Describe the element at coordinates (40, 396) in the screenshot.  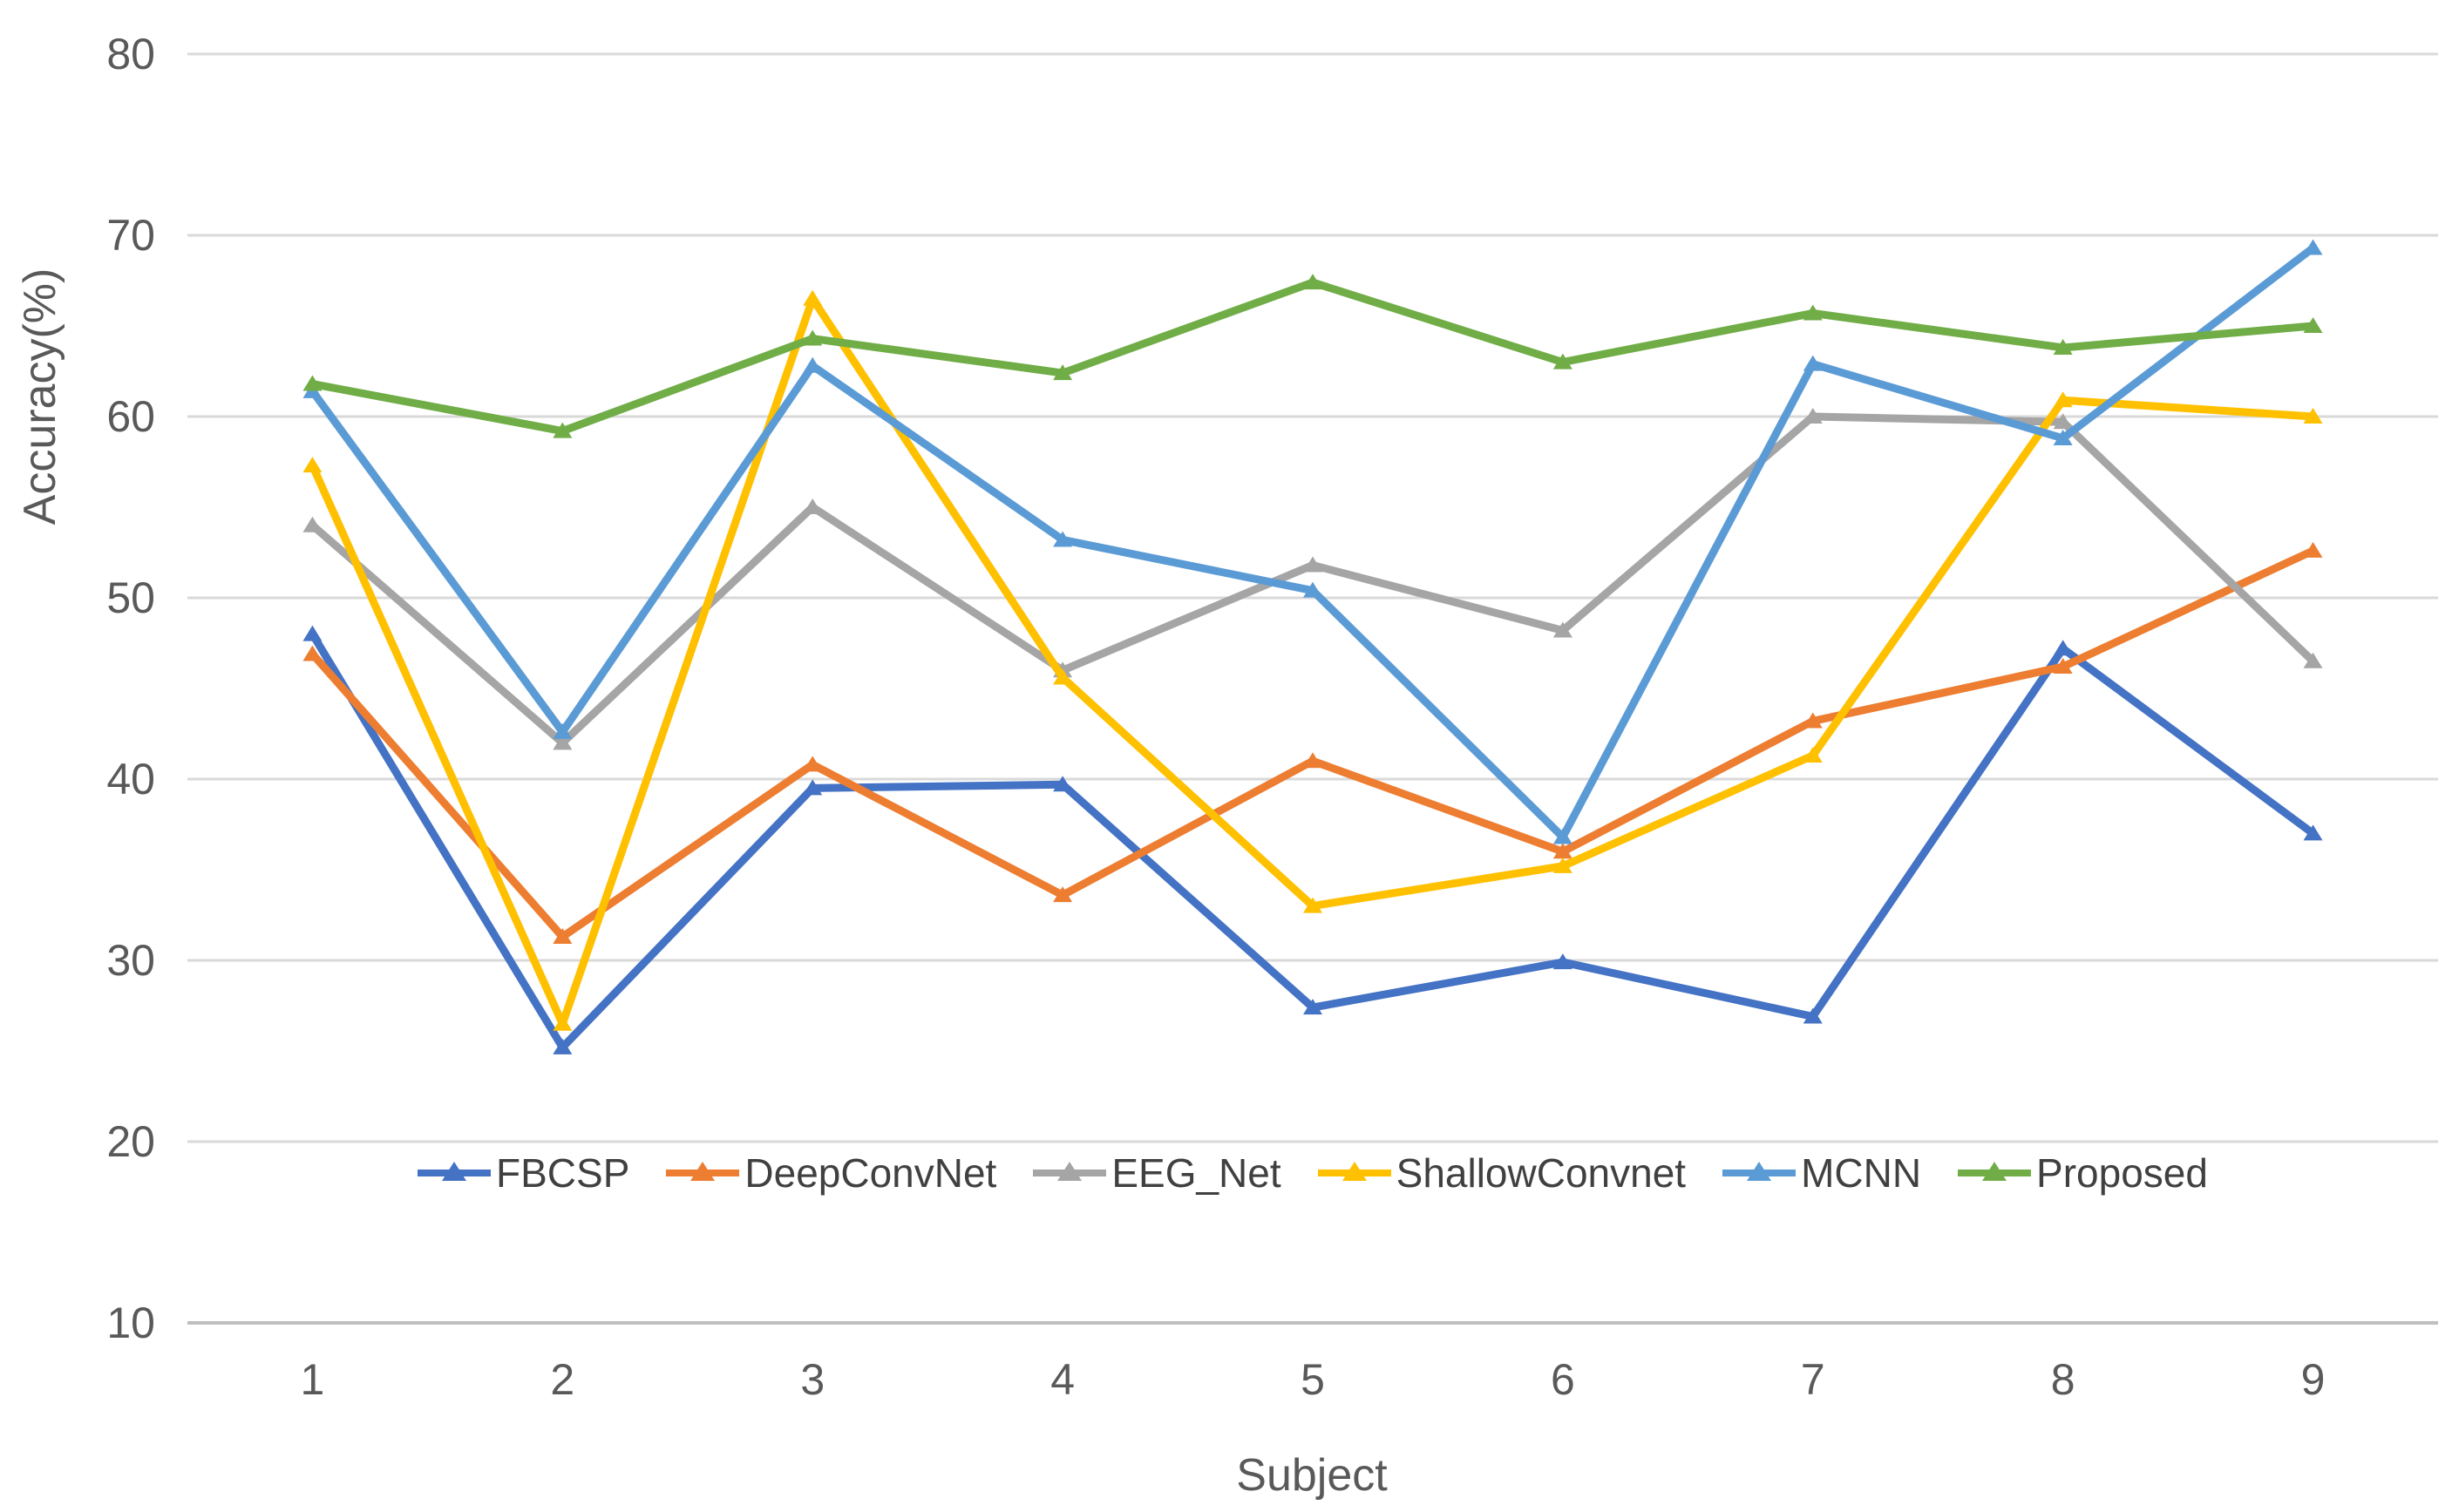
I see `y-axis-title: Accuracy(%)` at that location.